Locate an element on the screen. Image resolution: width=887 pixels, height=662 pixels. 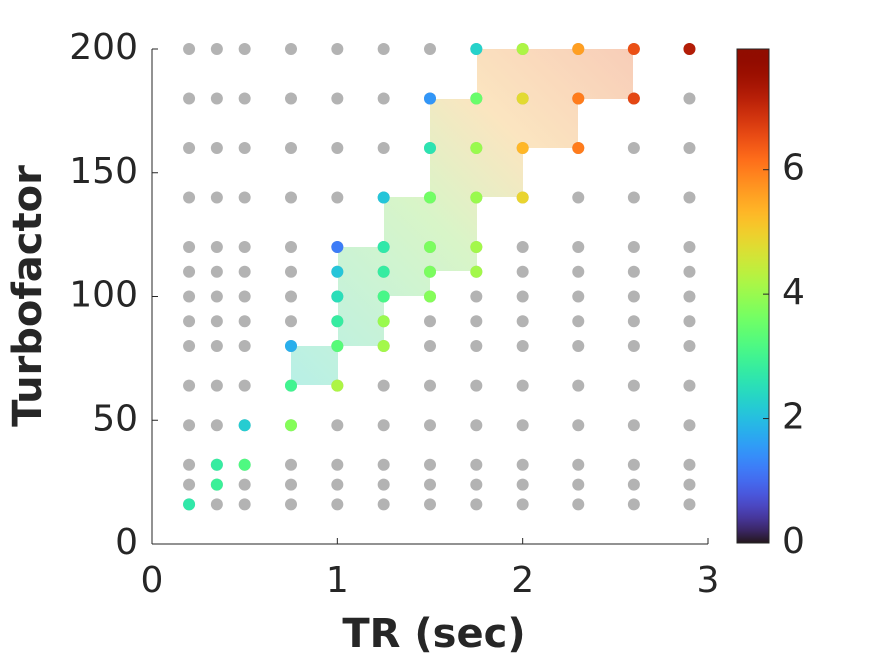
y-tick-label: 100 is located at coordinates (103, 295).